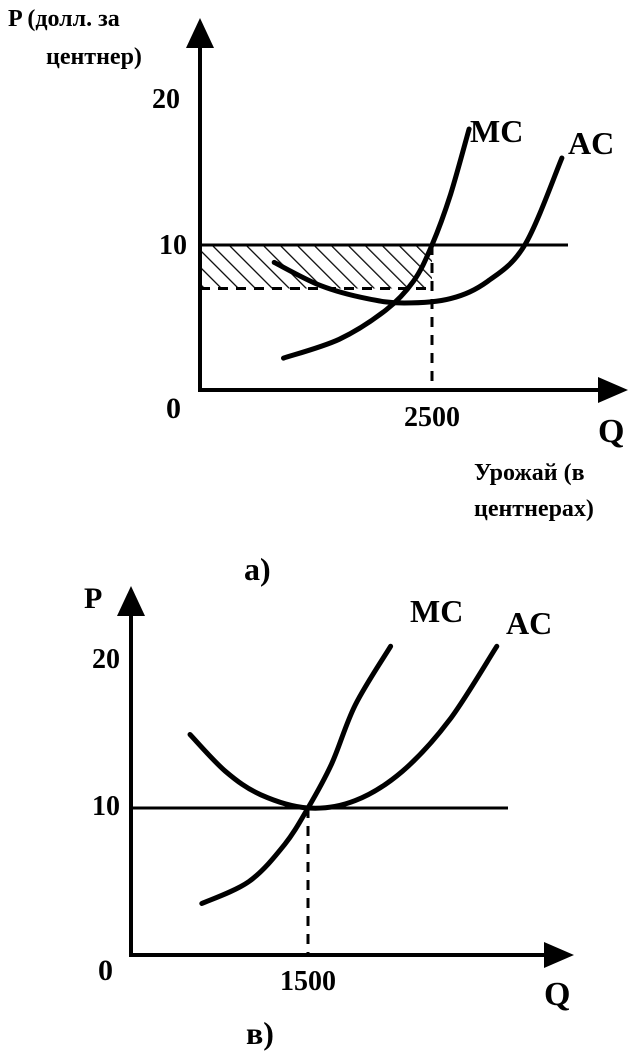 Image resolution: width=642 pixels, height=1054 pixels. I want to click on chart-a-x-axis-arrow, so click(613, 390).